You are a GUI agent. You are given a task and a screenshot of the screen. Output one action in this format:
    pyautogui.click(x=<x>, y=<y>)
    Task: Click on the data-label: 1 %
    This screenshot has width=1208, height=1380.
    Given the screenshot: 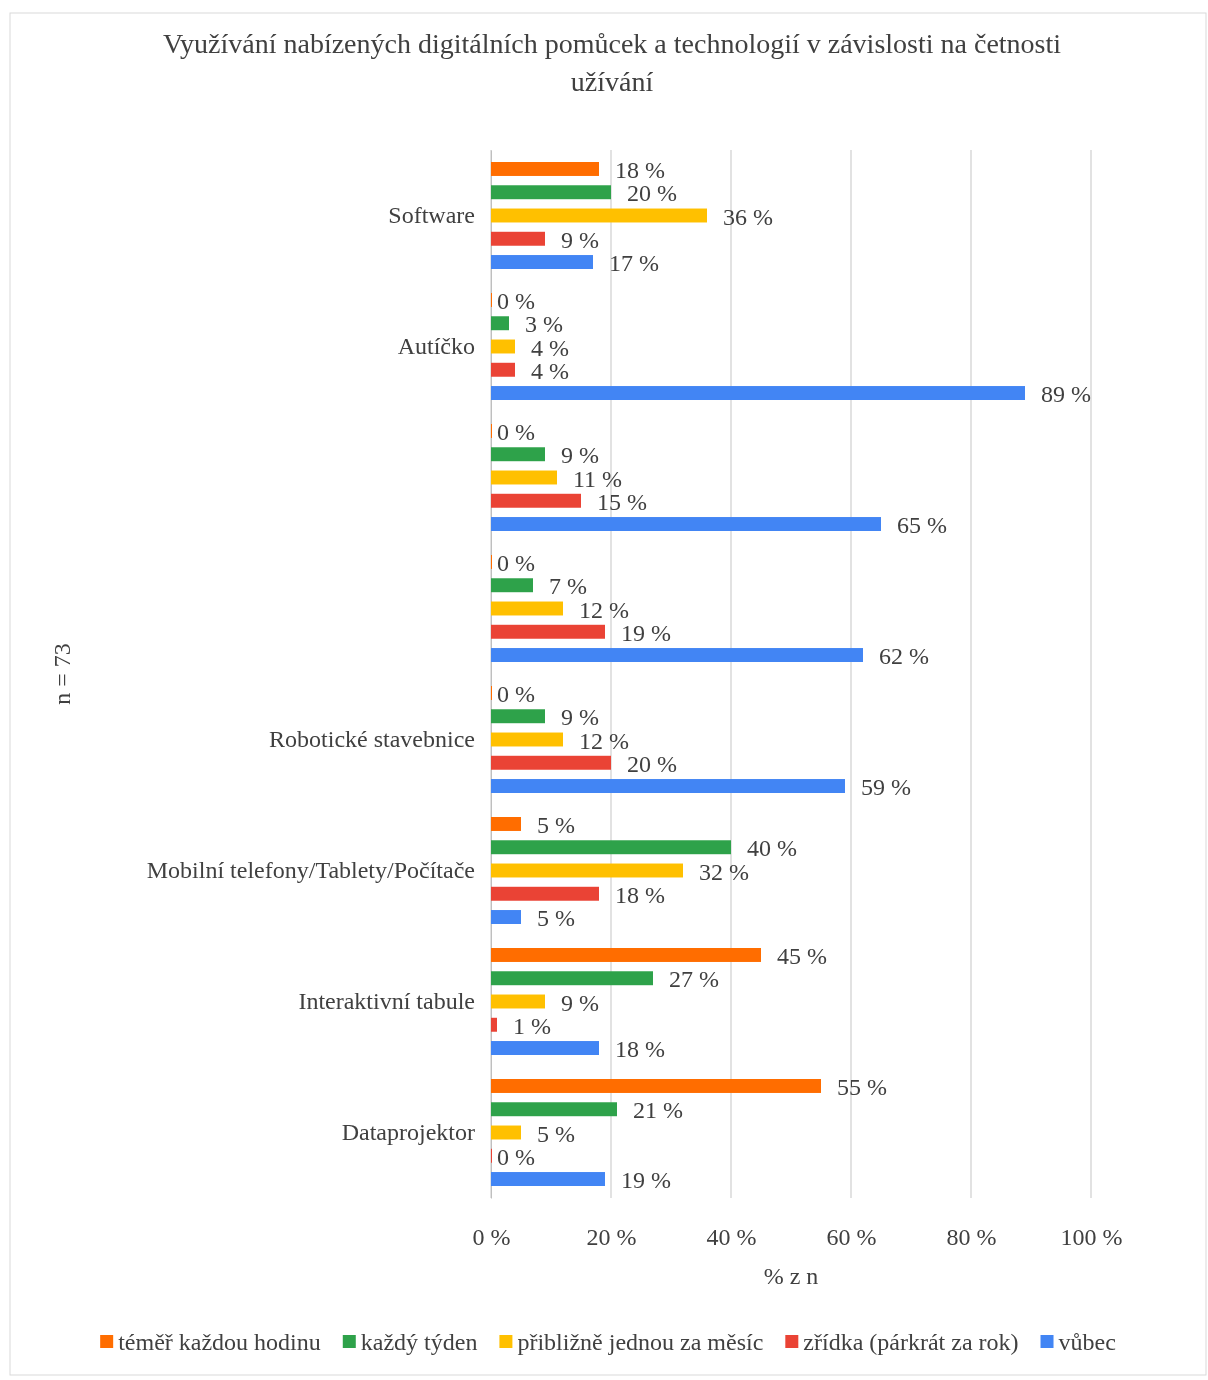 What is the action you would take?
    pyautogui.click(x=532, y=1025)
    